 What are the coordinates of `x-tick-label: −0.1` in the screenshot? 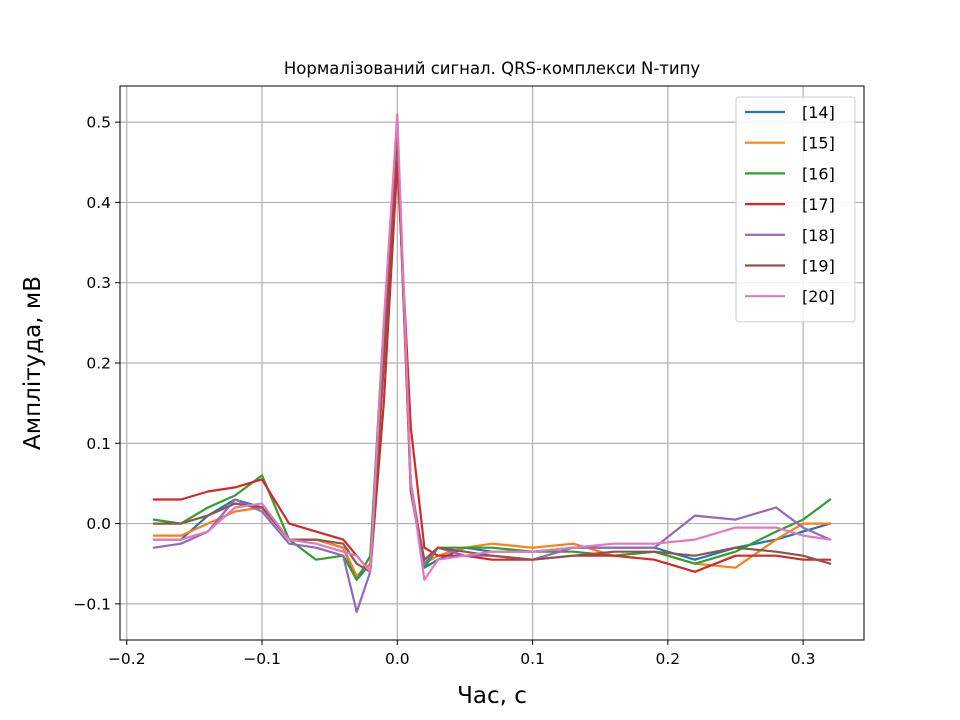 It's located at (262, 659).